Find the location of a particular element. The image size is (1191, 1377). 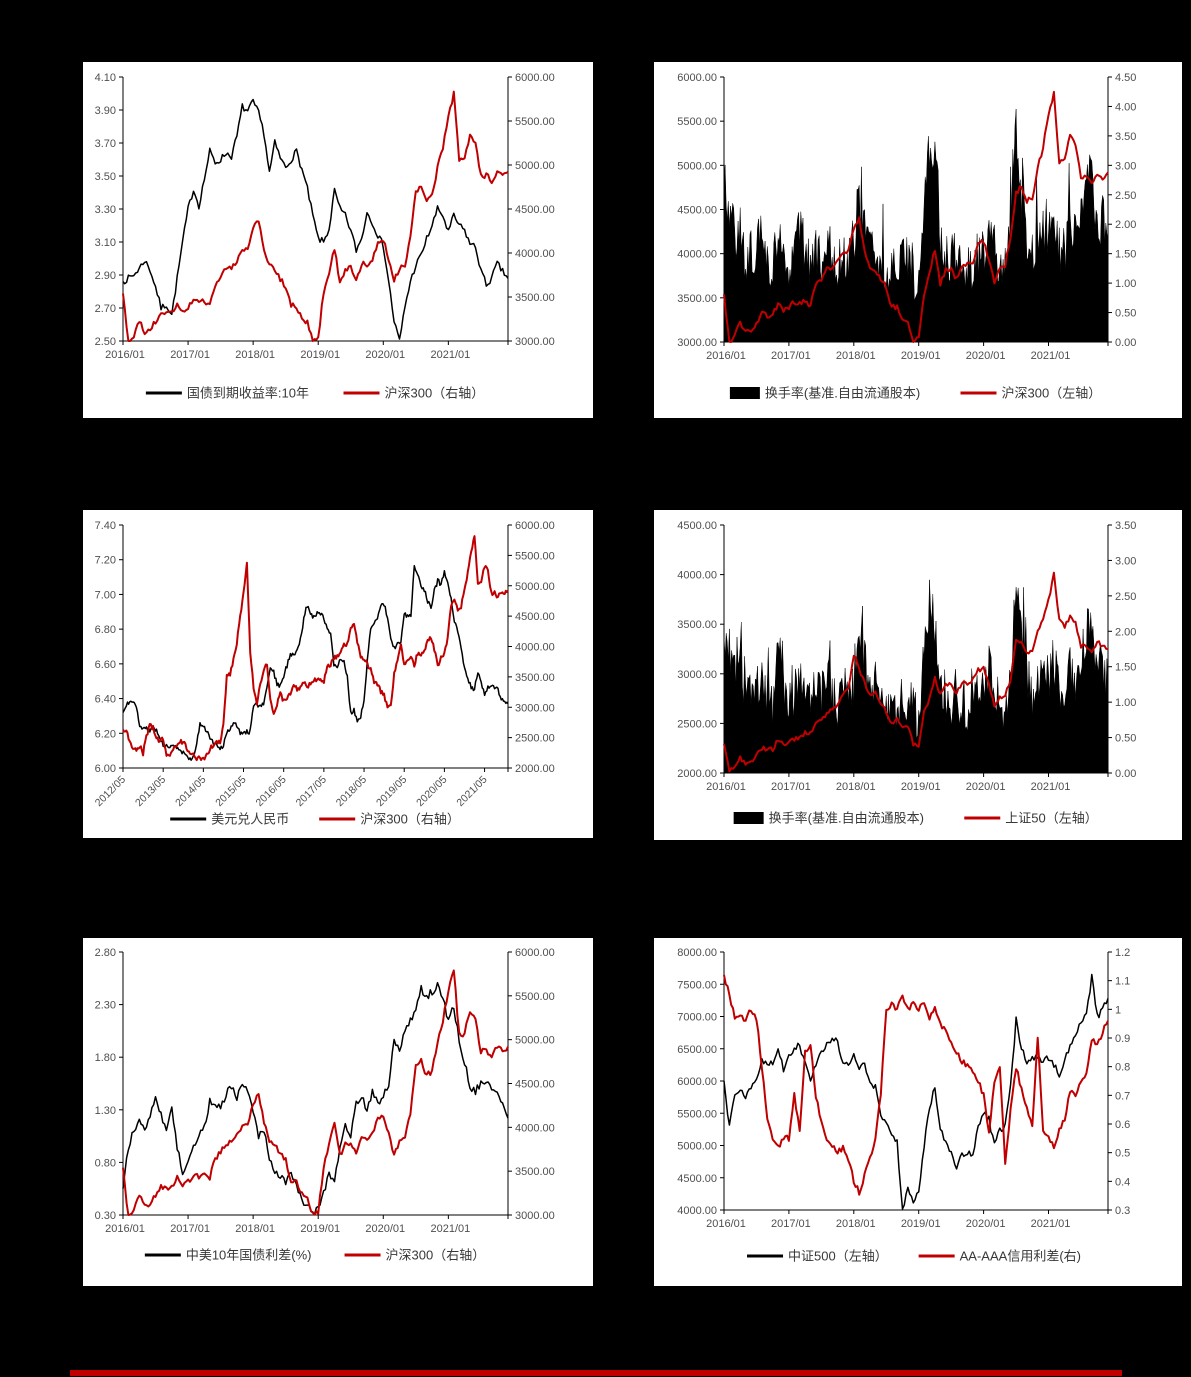

left-axis-tick-label: 3.50 is located at coordinates (105, 177).